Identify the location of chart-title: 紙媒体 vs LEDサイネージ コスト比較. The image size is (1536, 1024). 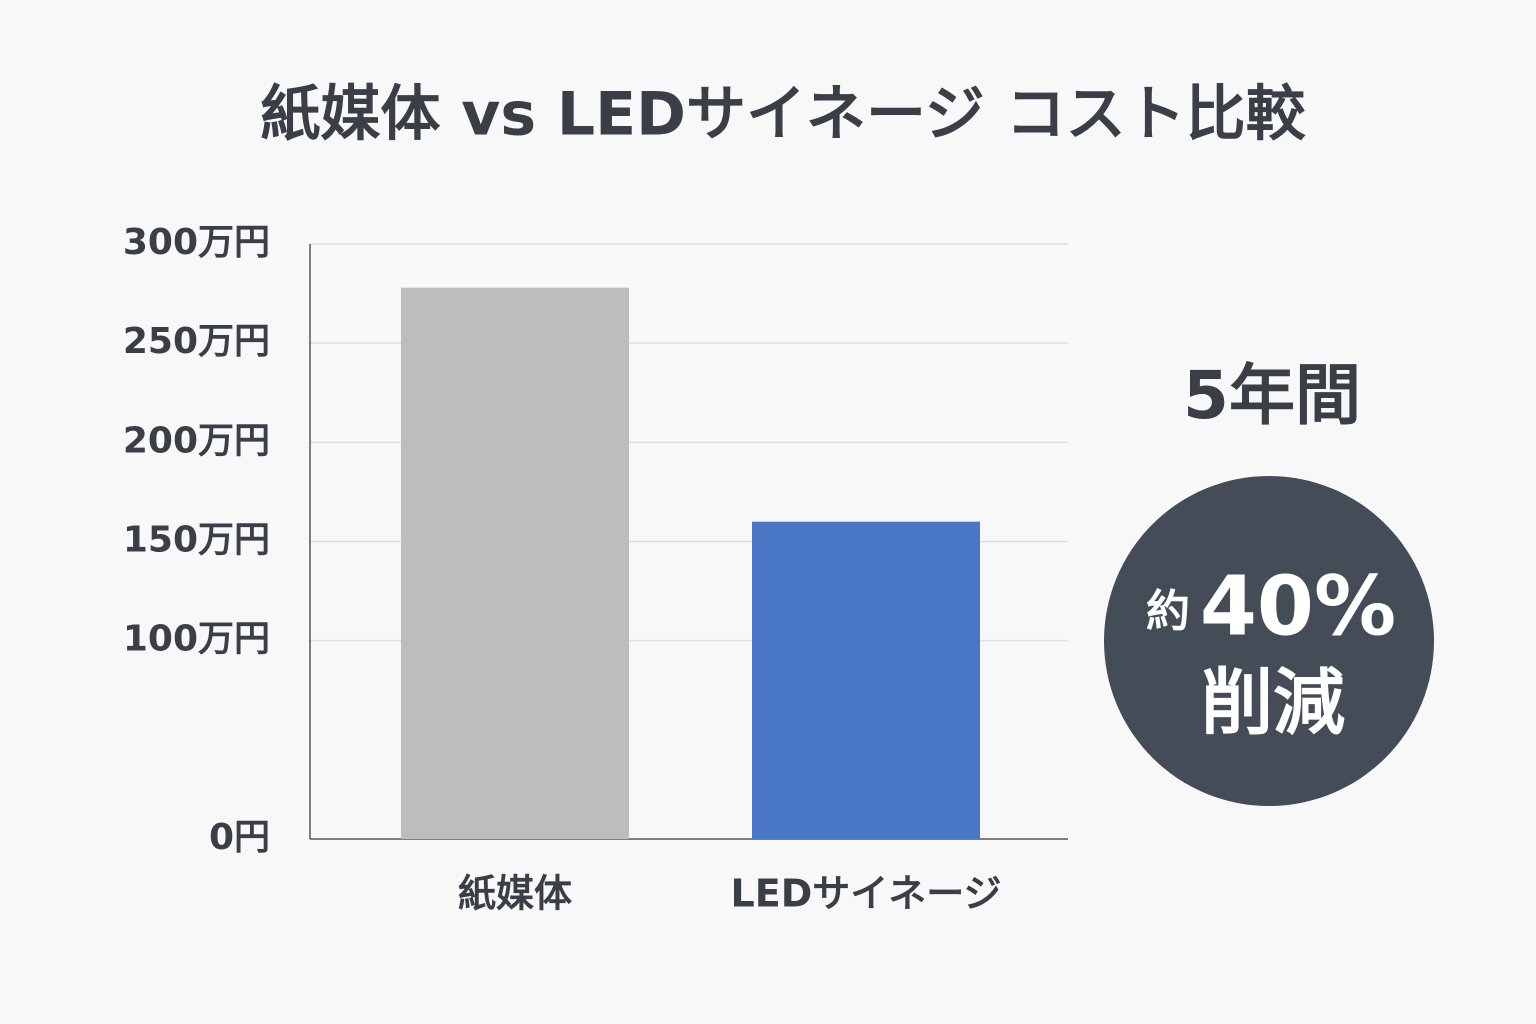
(783, 115).